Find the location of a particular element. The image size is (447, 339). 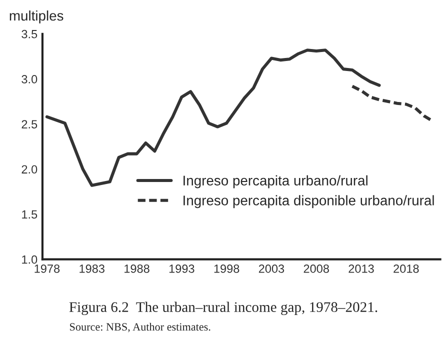

y-tick-label: 1.5 is located at coordinates (30, 214).